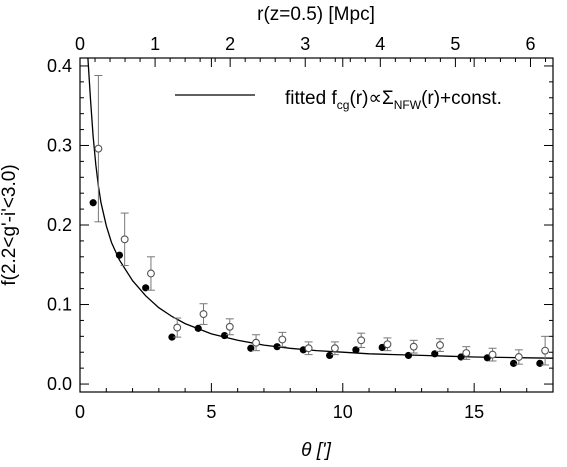 The image size is (567, 467). What do you see at coordinates (230, 44) in the screenshot?
I see `x2-tick-label: 2` at bounding box center [230, 44].